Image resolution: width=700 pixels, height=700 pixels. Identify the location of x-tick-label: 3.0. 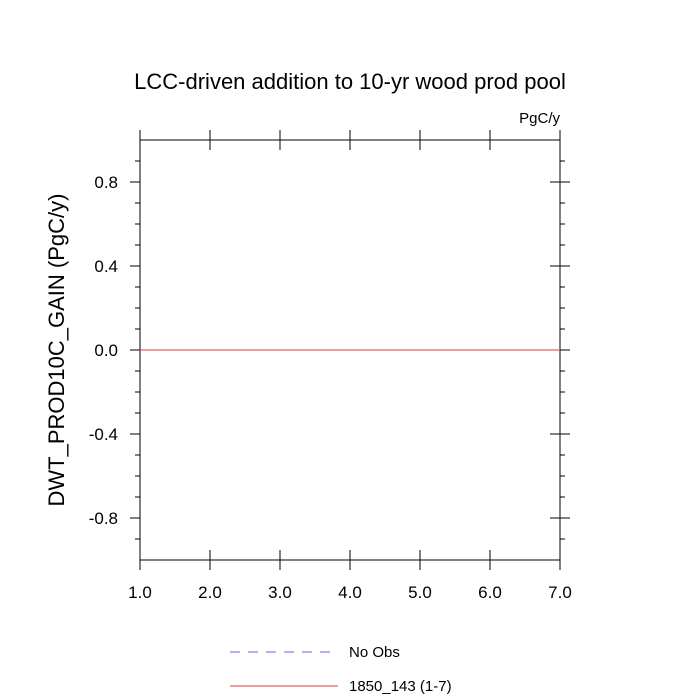
(280, 592).